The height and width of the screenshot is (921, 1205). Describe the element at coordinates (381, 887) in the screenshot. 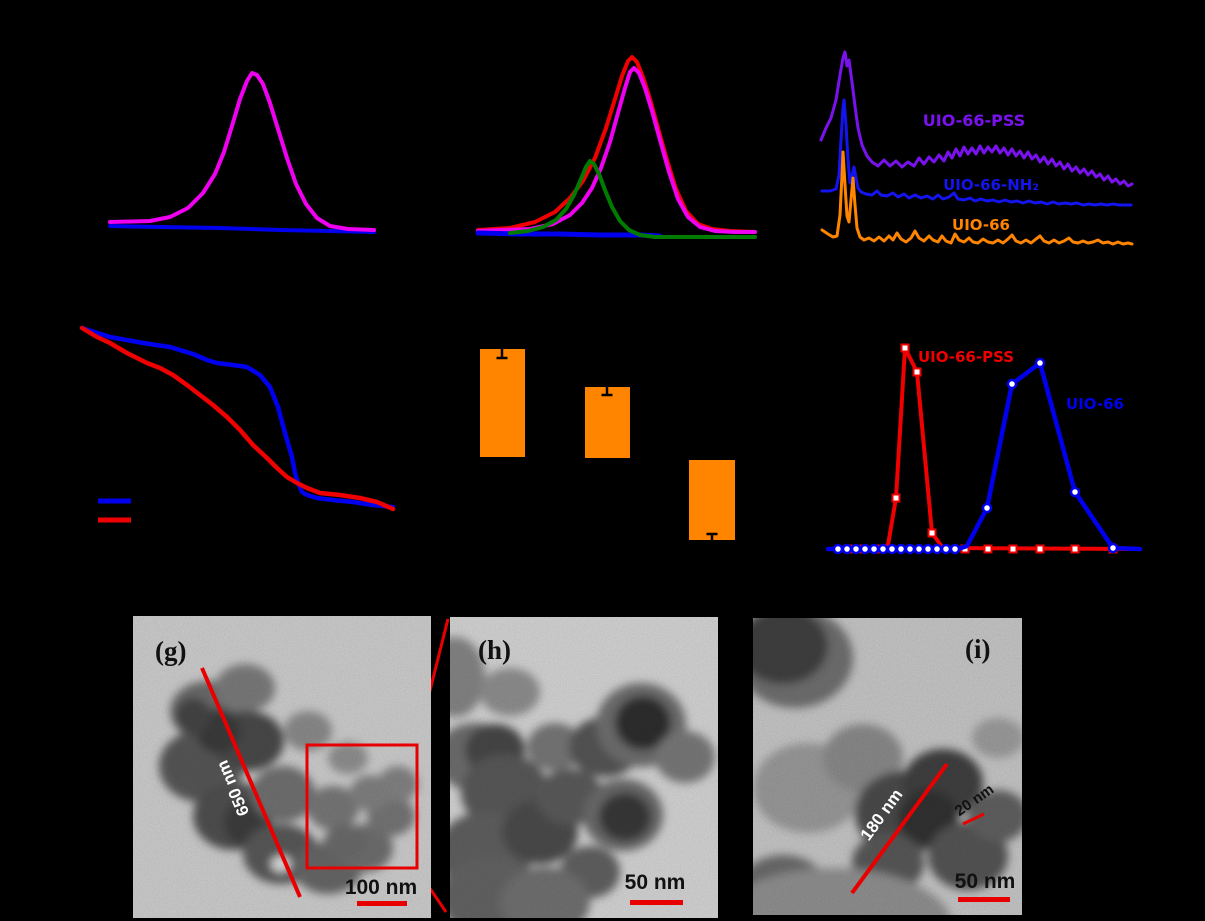

I see `tem-g-scale-text: 100 nm` at that location.